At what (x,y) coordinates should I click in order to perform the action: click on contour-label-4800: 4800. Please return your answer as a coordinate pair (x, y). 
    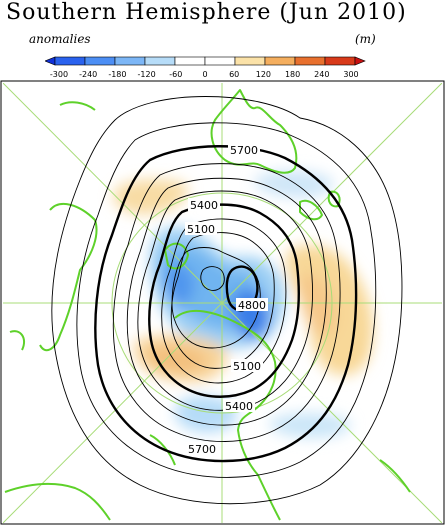
    Looking at the image, I should click on (252, 305).